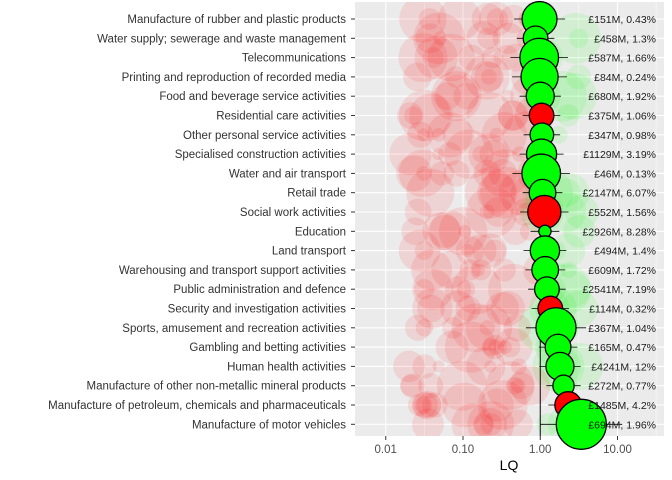  Describe the element at coordinates (622, 425) in the screenshot. I see `value-label: £694M, 1.96%` at that location.